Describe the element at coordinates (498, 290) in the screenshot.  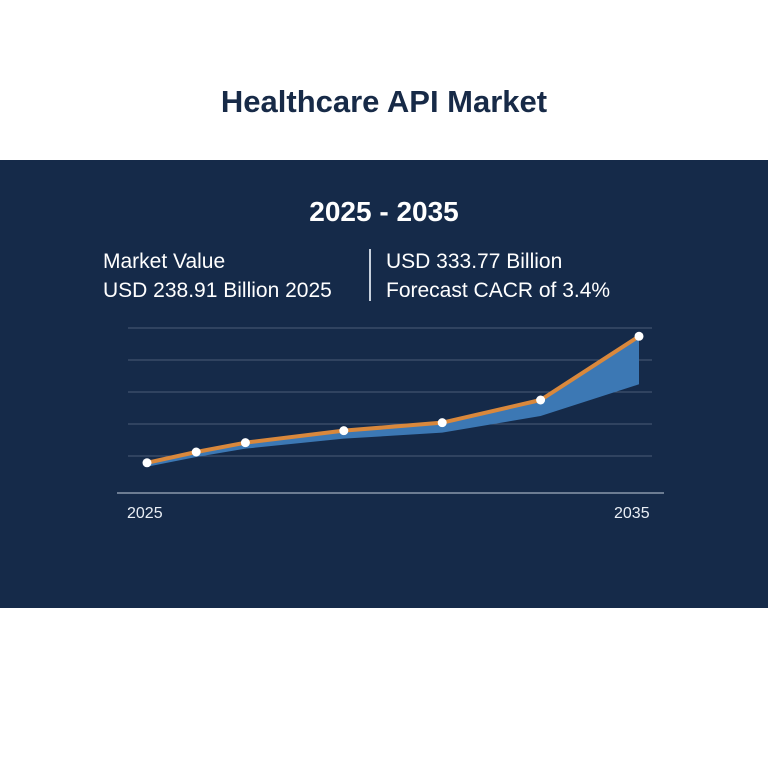
I see `forecast-cagr: Forecast CACR of 3.4%` at that location.